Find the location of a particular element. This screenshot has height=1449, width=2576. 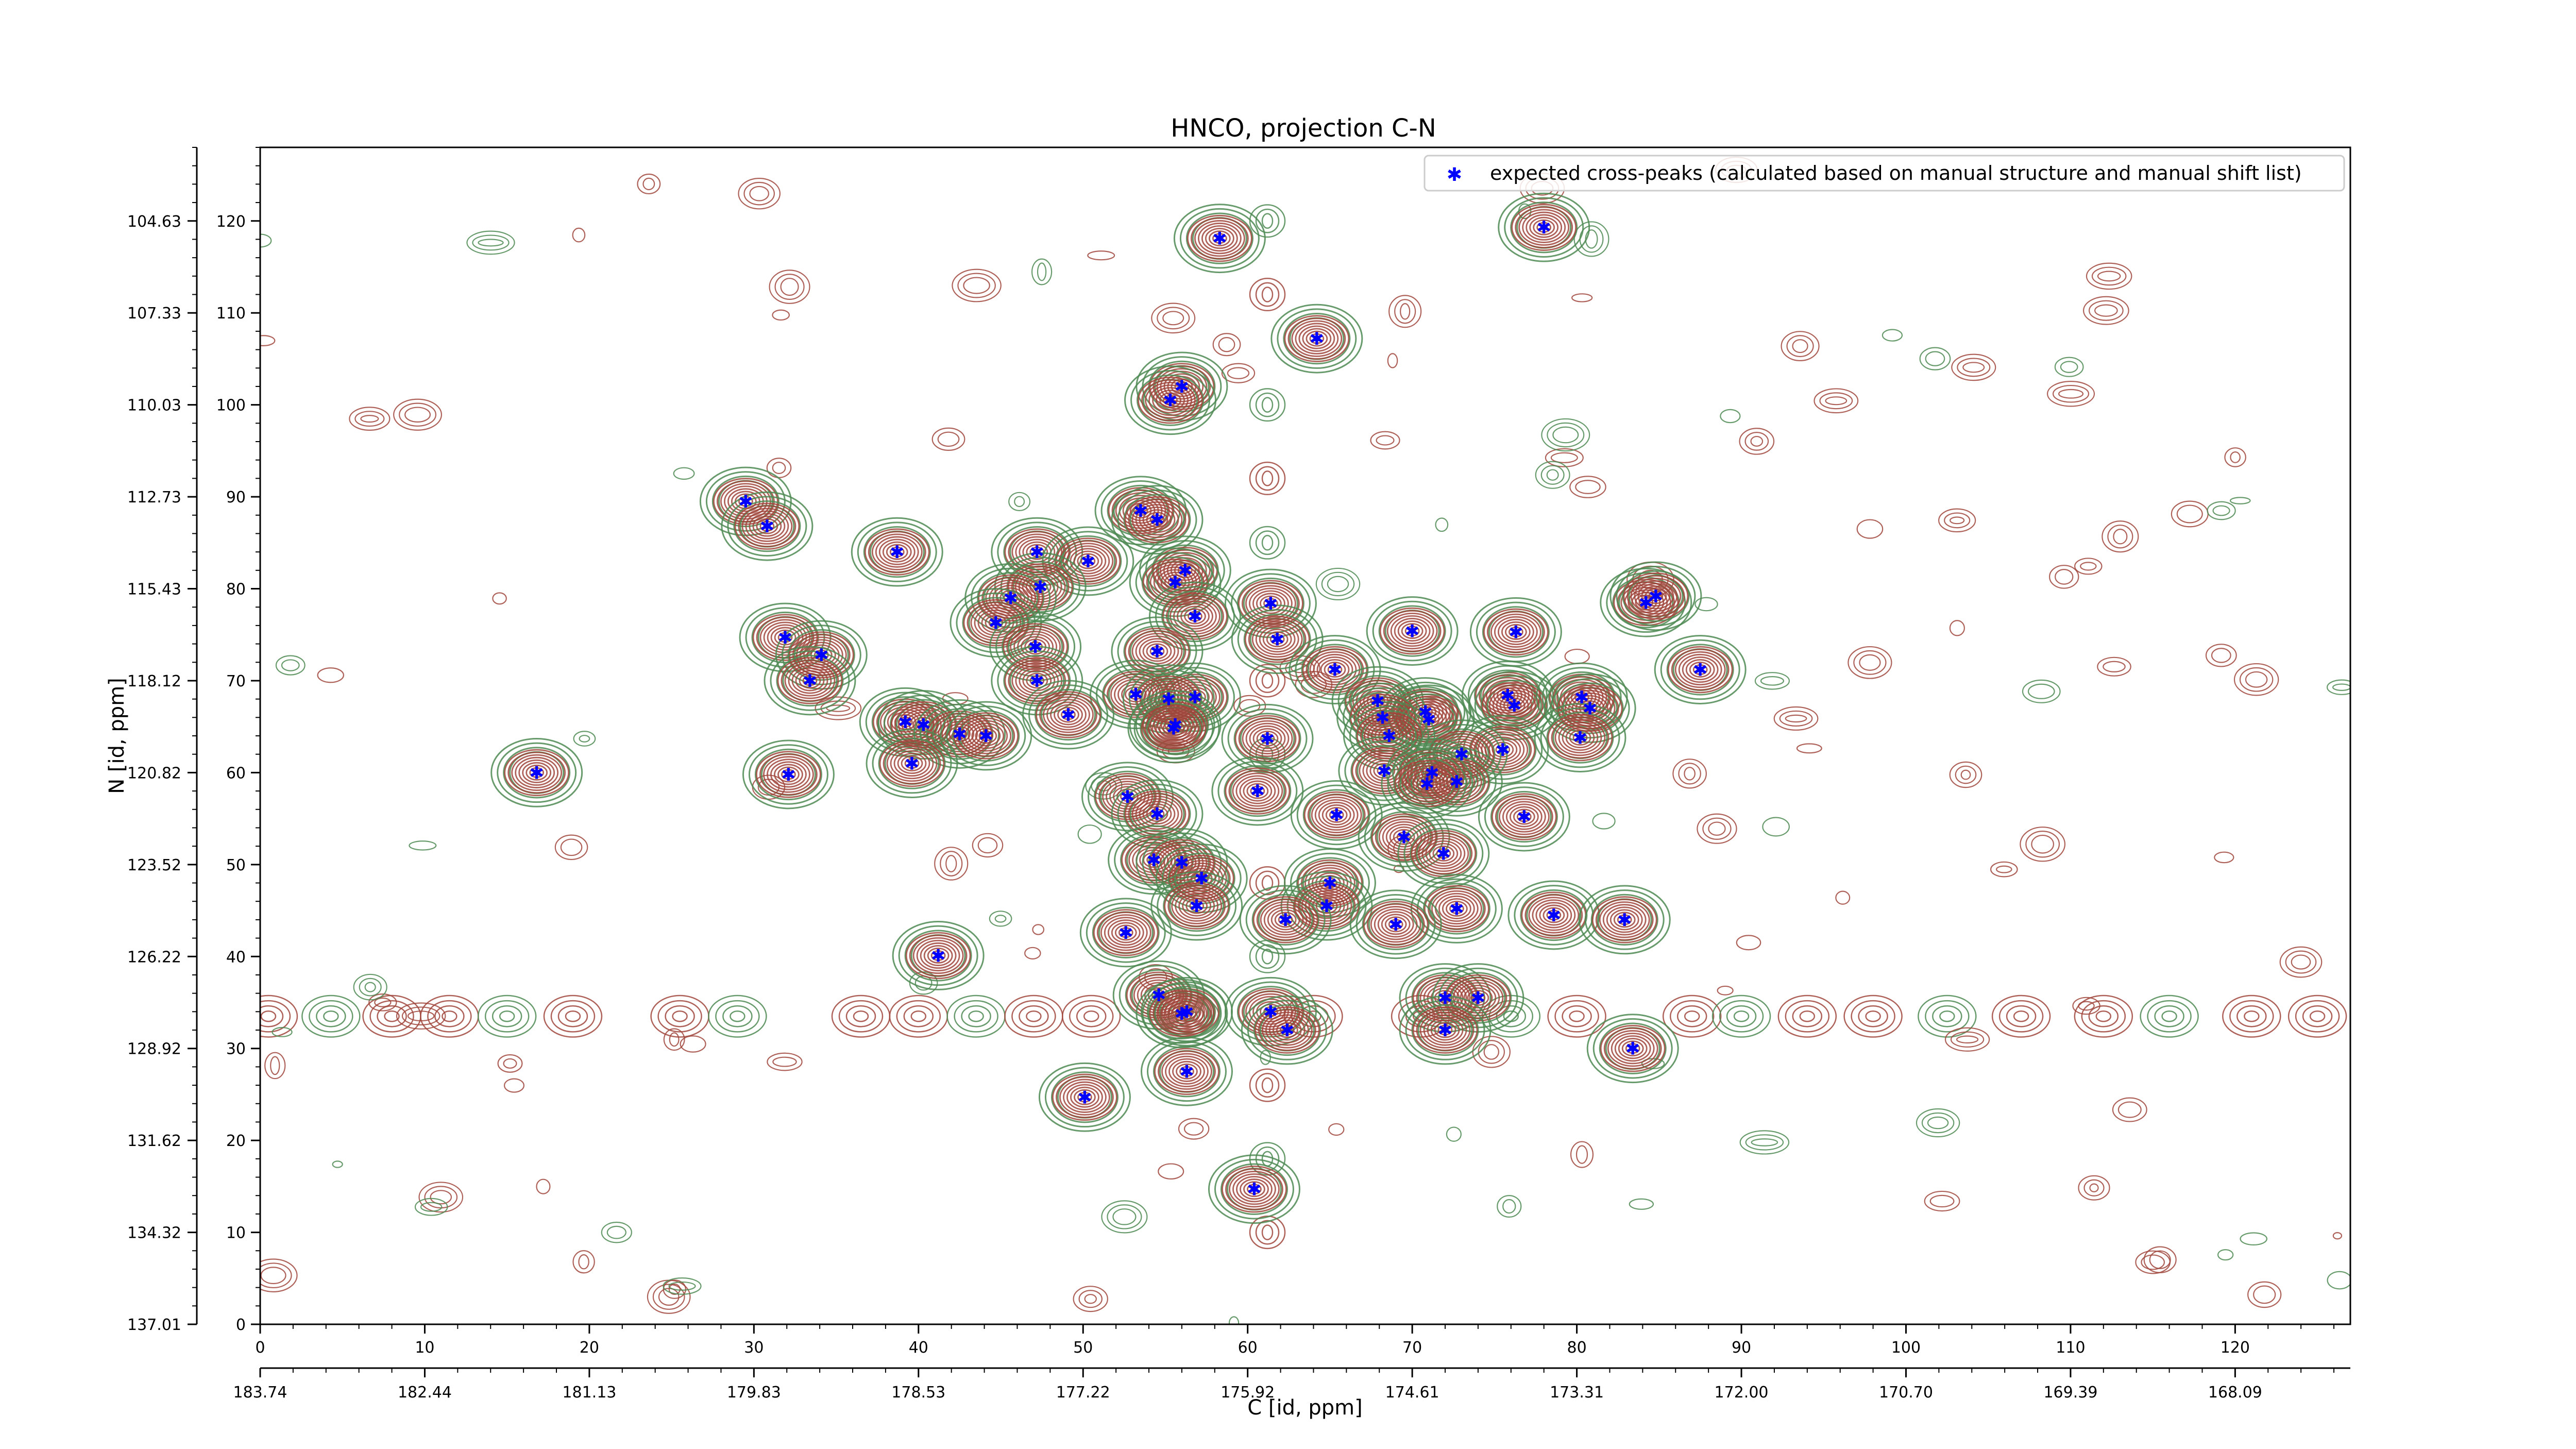

x-tick-label: 110 is located at coordinates (2070, 1348).